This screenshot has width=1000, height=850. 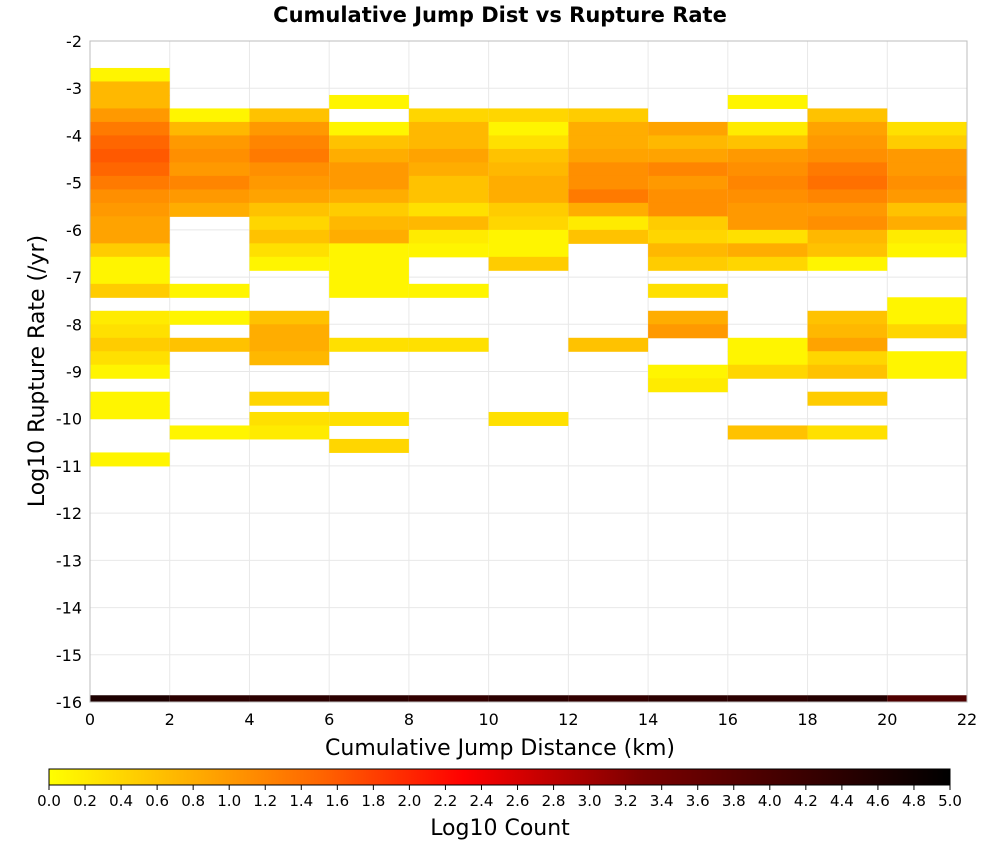 I want to click on y-tick-label: -13, so click(x=69, y=560).